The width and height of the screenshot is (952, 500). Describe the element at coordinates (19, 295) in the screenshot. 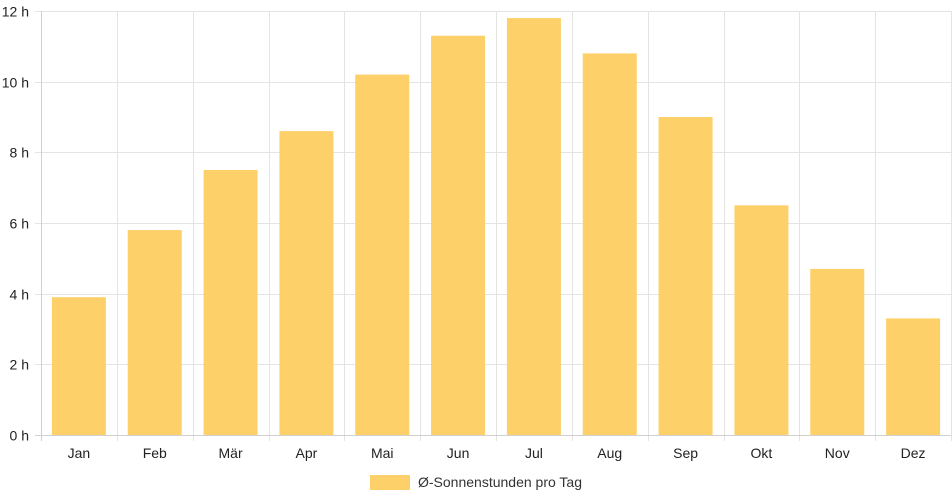

I see `y-tick-label: 4 h` at that location.